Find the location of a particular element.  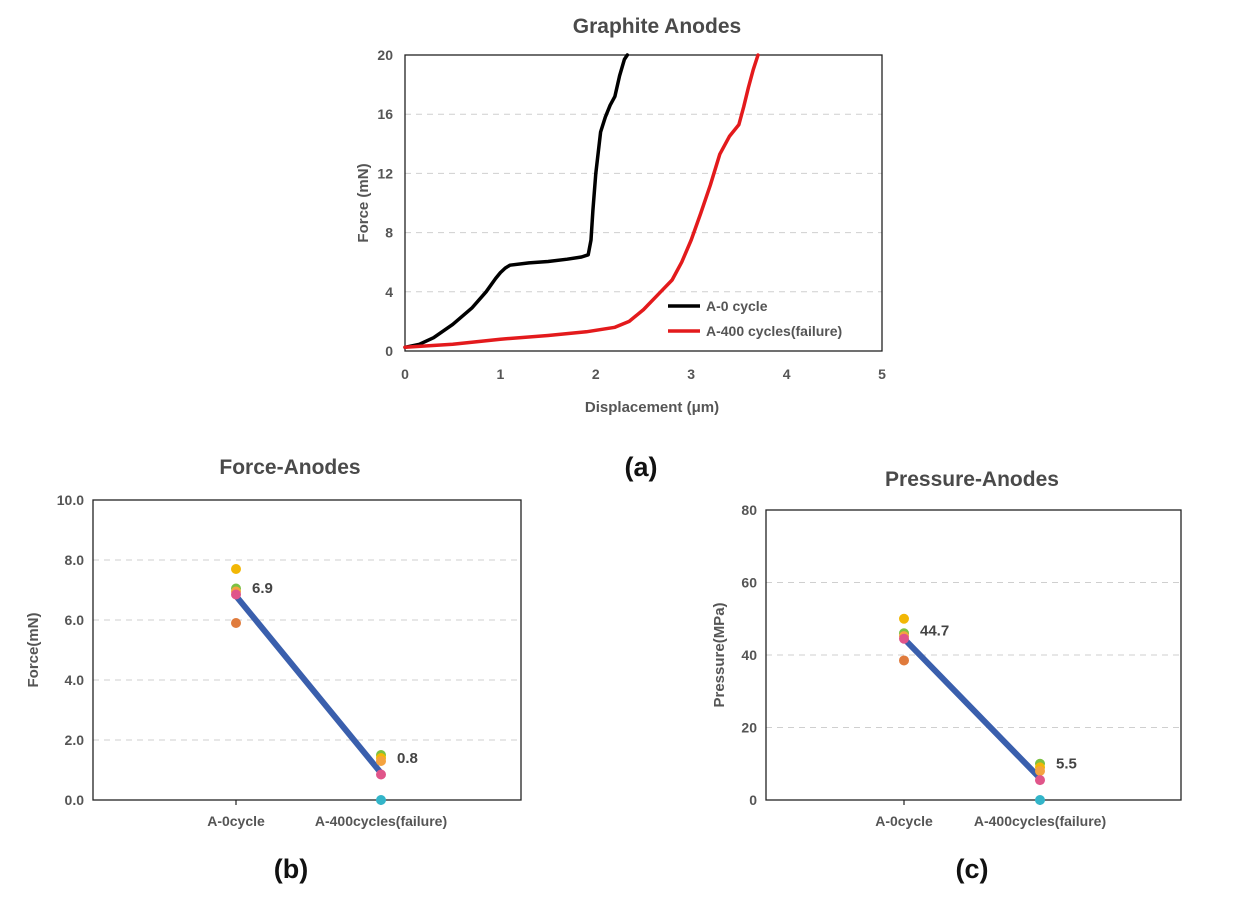

chart-b-y-tick-label: 8.0 is located at coordinates (75, 560).